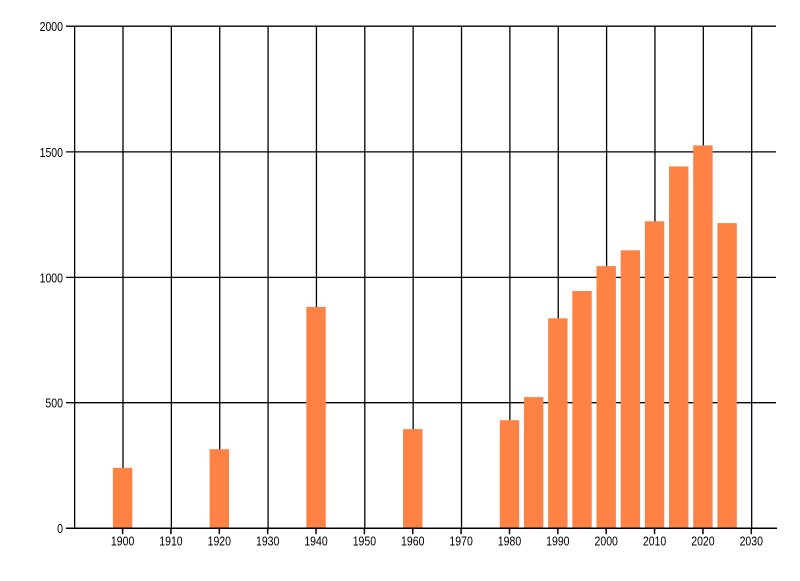 This screenshot has width=800, height=581. What do you see at coordinates (702, 540) in the screenshot?
I see `svg-text: 2020` at bounding box center [702, 540].